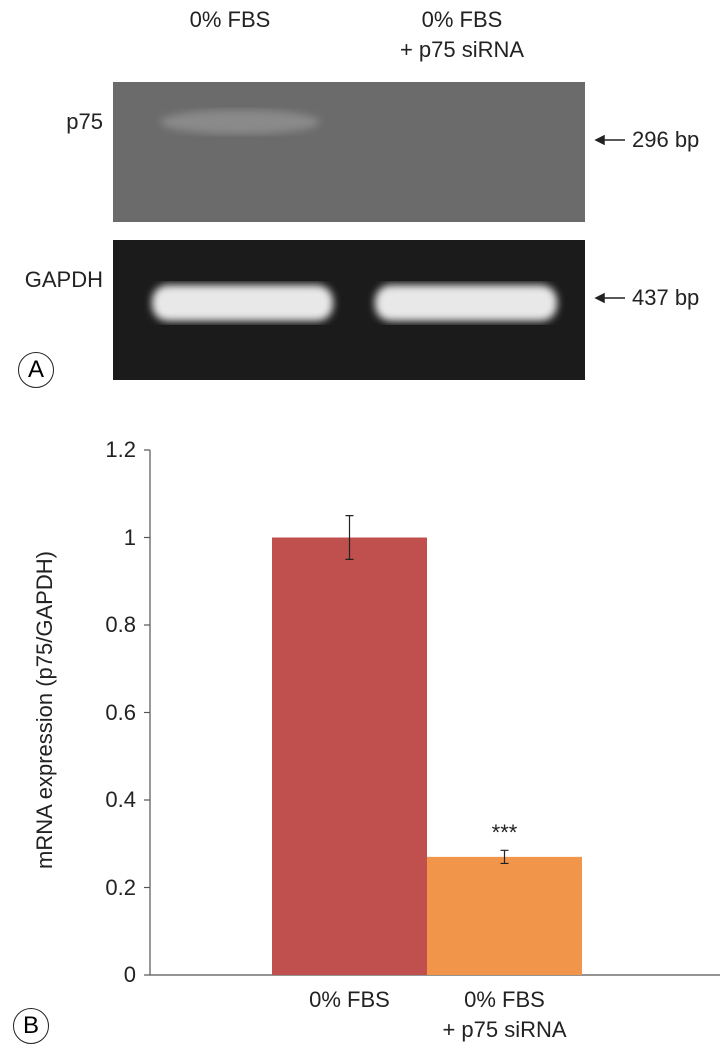  What do you see at coordinates (349, 999) in the screenshot?
I see `x-tick-label: 0% FBS` at bounding box center [349, 999].